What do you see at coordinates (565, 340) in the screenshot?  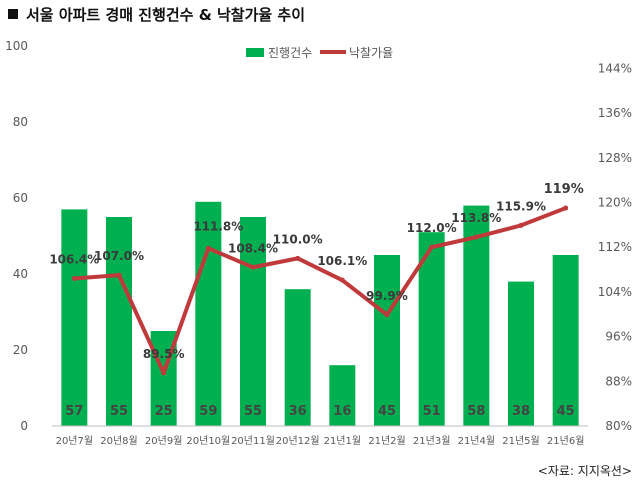 I see `bar-21년6월` at bounding box center [565, 340].